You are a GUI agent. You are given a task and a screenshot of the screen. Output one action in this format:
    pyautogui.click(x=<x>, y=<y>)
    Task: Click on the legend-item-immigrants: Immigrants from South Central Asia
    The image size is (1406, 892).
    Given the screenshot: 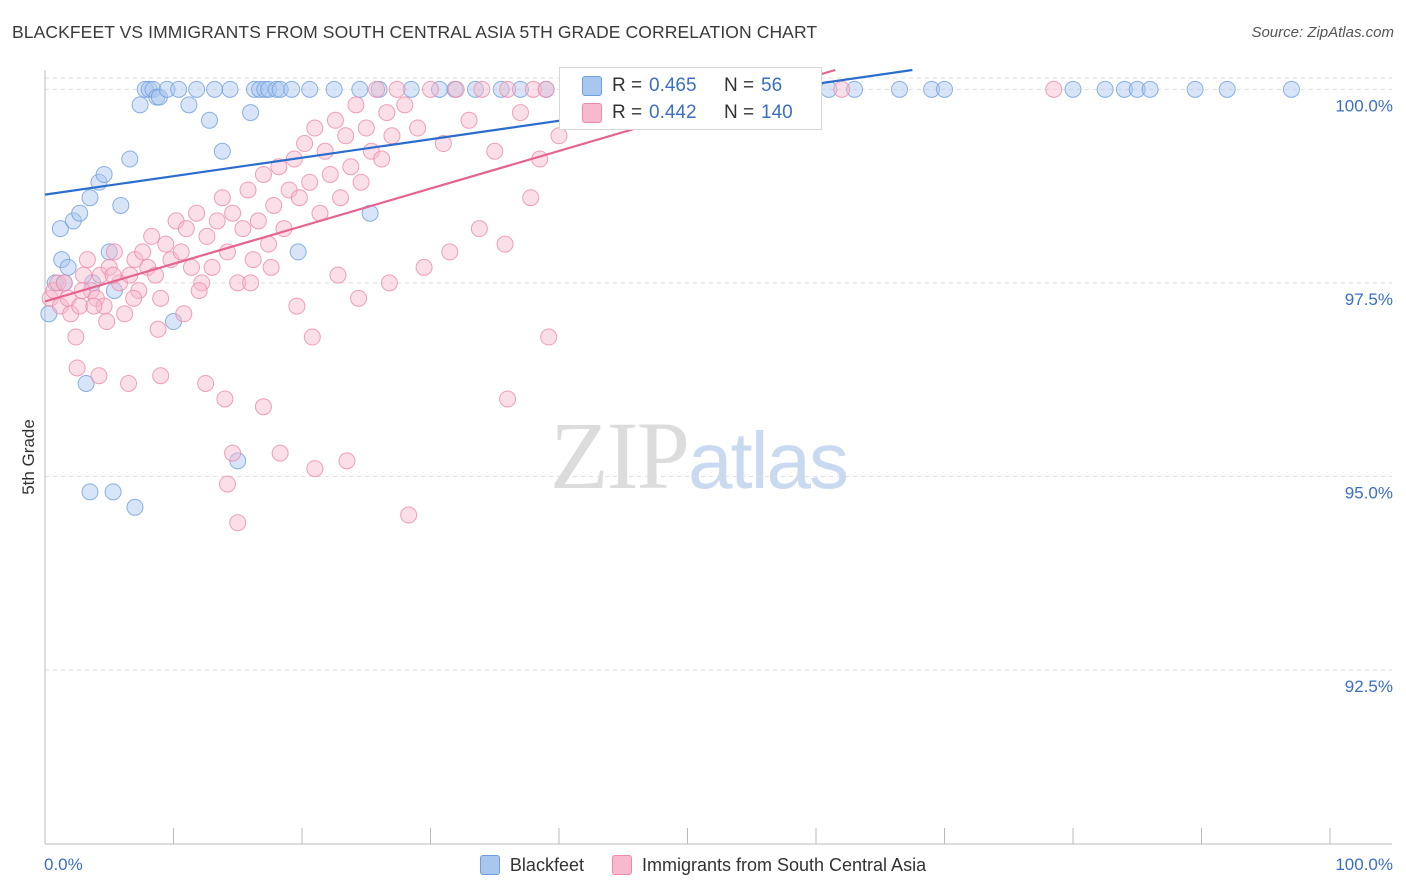 What is the action you would take?
    pyautogui.click(x=769, y=865)
    